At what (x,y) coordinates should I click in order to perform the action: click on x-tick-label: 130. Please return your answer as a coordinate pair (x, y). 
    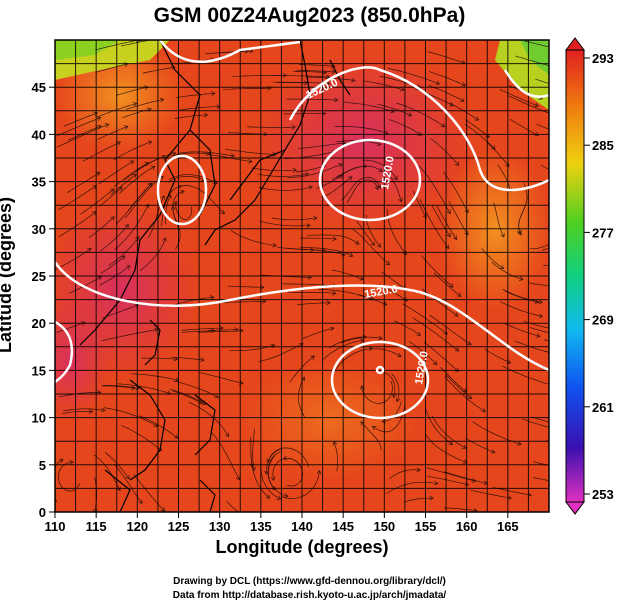
    Looking at the image, I should click on (220, 526).